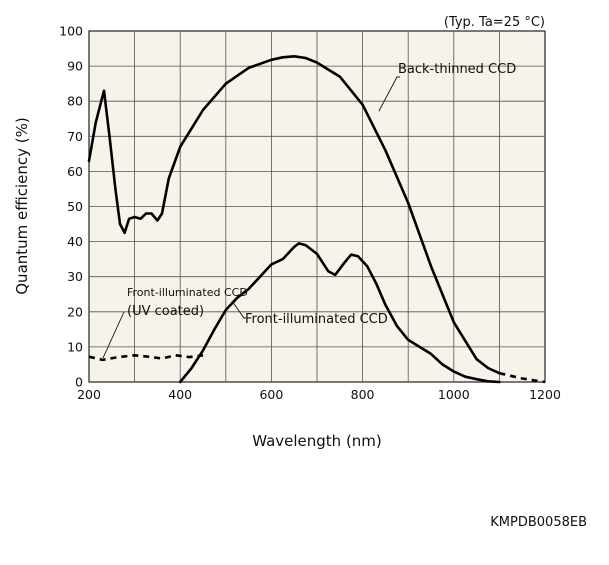 This screenshot has width=609, height=565. What do you see at coordinates (454, 394) in the screenshot?
I see `x-tick-label: 1000` at bounding box center [454, 394].